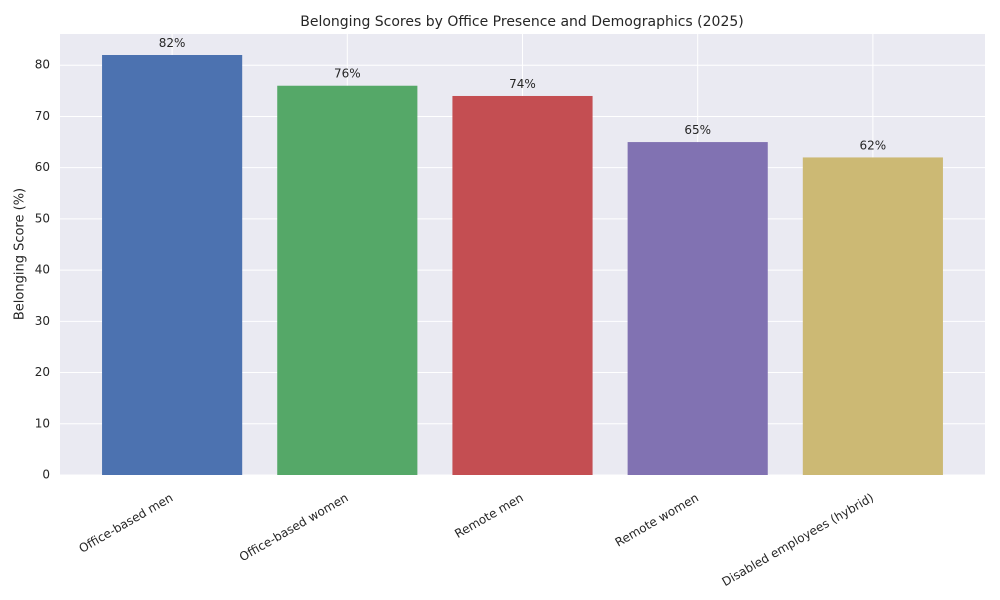 This screenshot has height=600, width=1000. I want to click on y-tick-label: 0, so click(46, 475).